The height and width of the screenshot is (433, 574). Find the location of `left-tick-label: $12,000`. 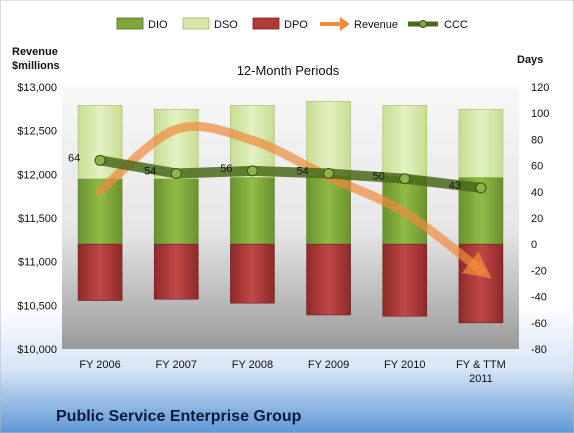

left-tick-label: $12,000 is located at coordinates (37, 175).